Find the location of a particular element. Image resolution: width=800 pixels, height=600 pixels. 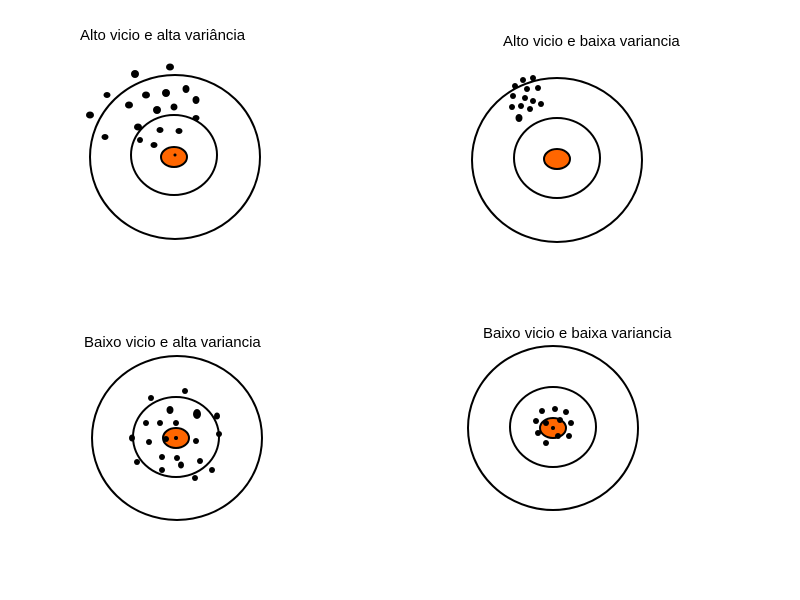

target-high-bias-low-variance is located at coordinates (557, 159).